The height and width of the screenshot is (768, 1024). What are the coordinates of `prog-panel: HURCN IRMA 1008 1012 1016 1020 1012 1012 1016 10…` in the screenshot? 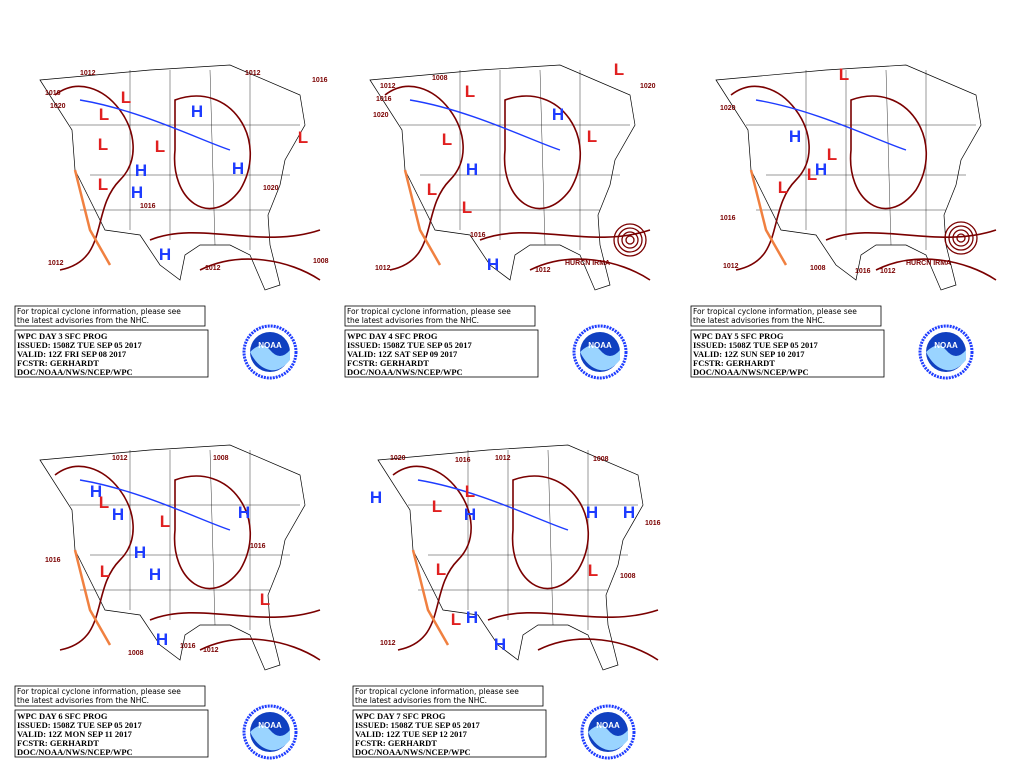 It's located at (500, 220).